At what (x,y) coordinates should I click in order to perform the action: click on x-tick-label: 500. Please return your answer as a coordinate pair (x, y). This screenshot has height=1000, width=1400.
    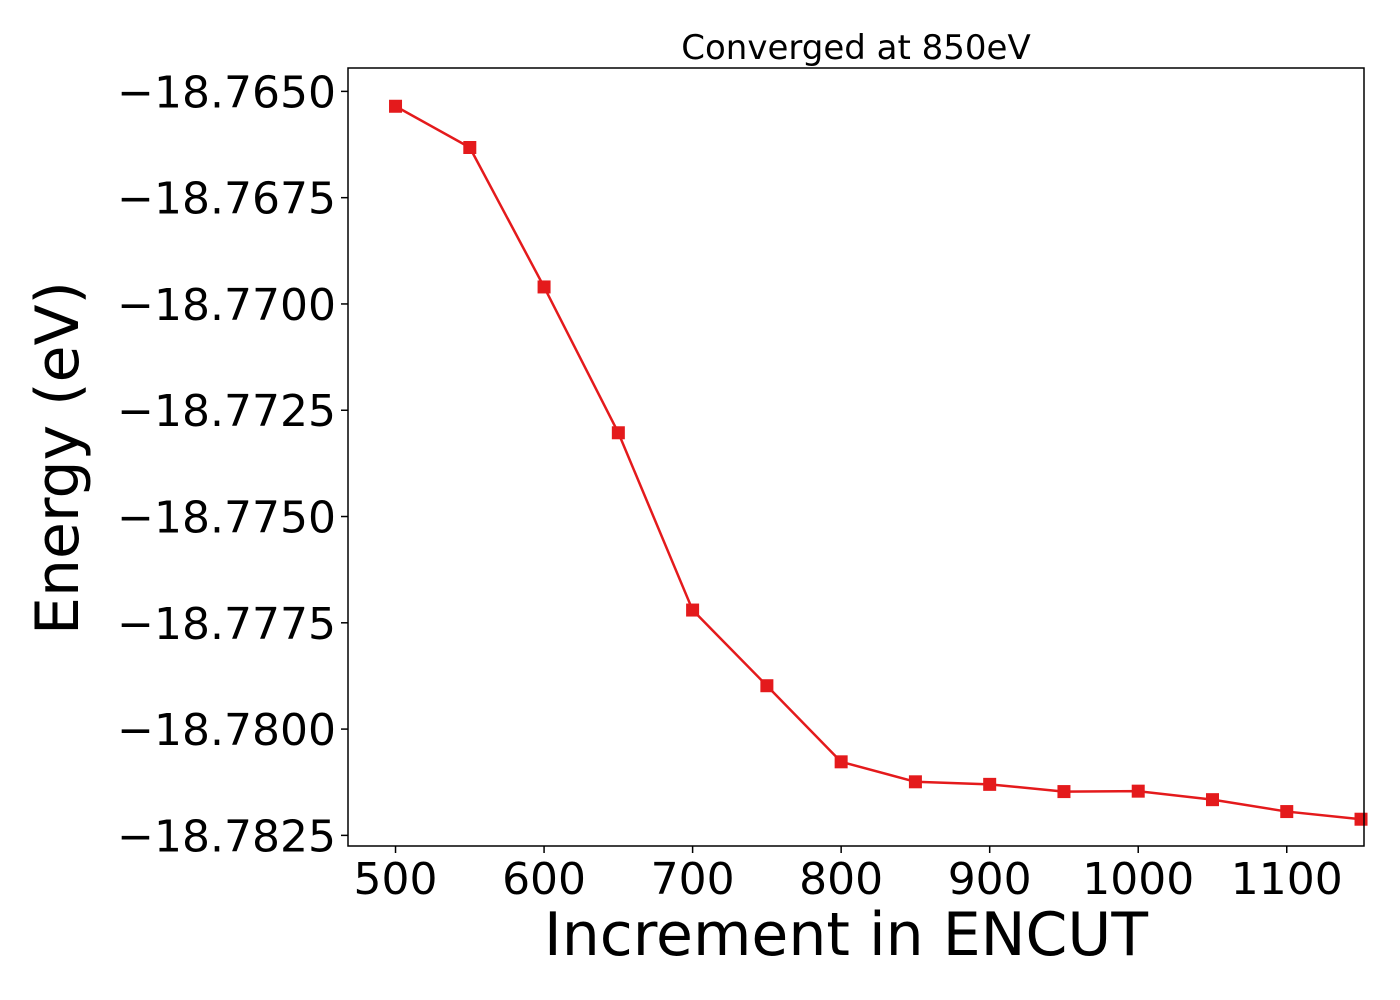
    Looking at the image, I should click on (396, 879).